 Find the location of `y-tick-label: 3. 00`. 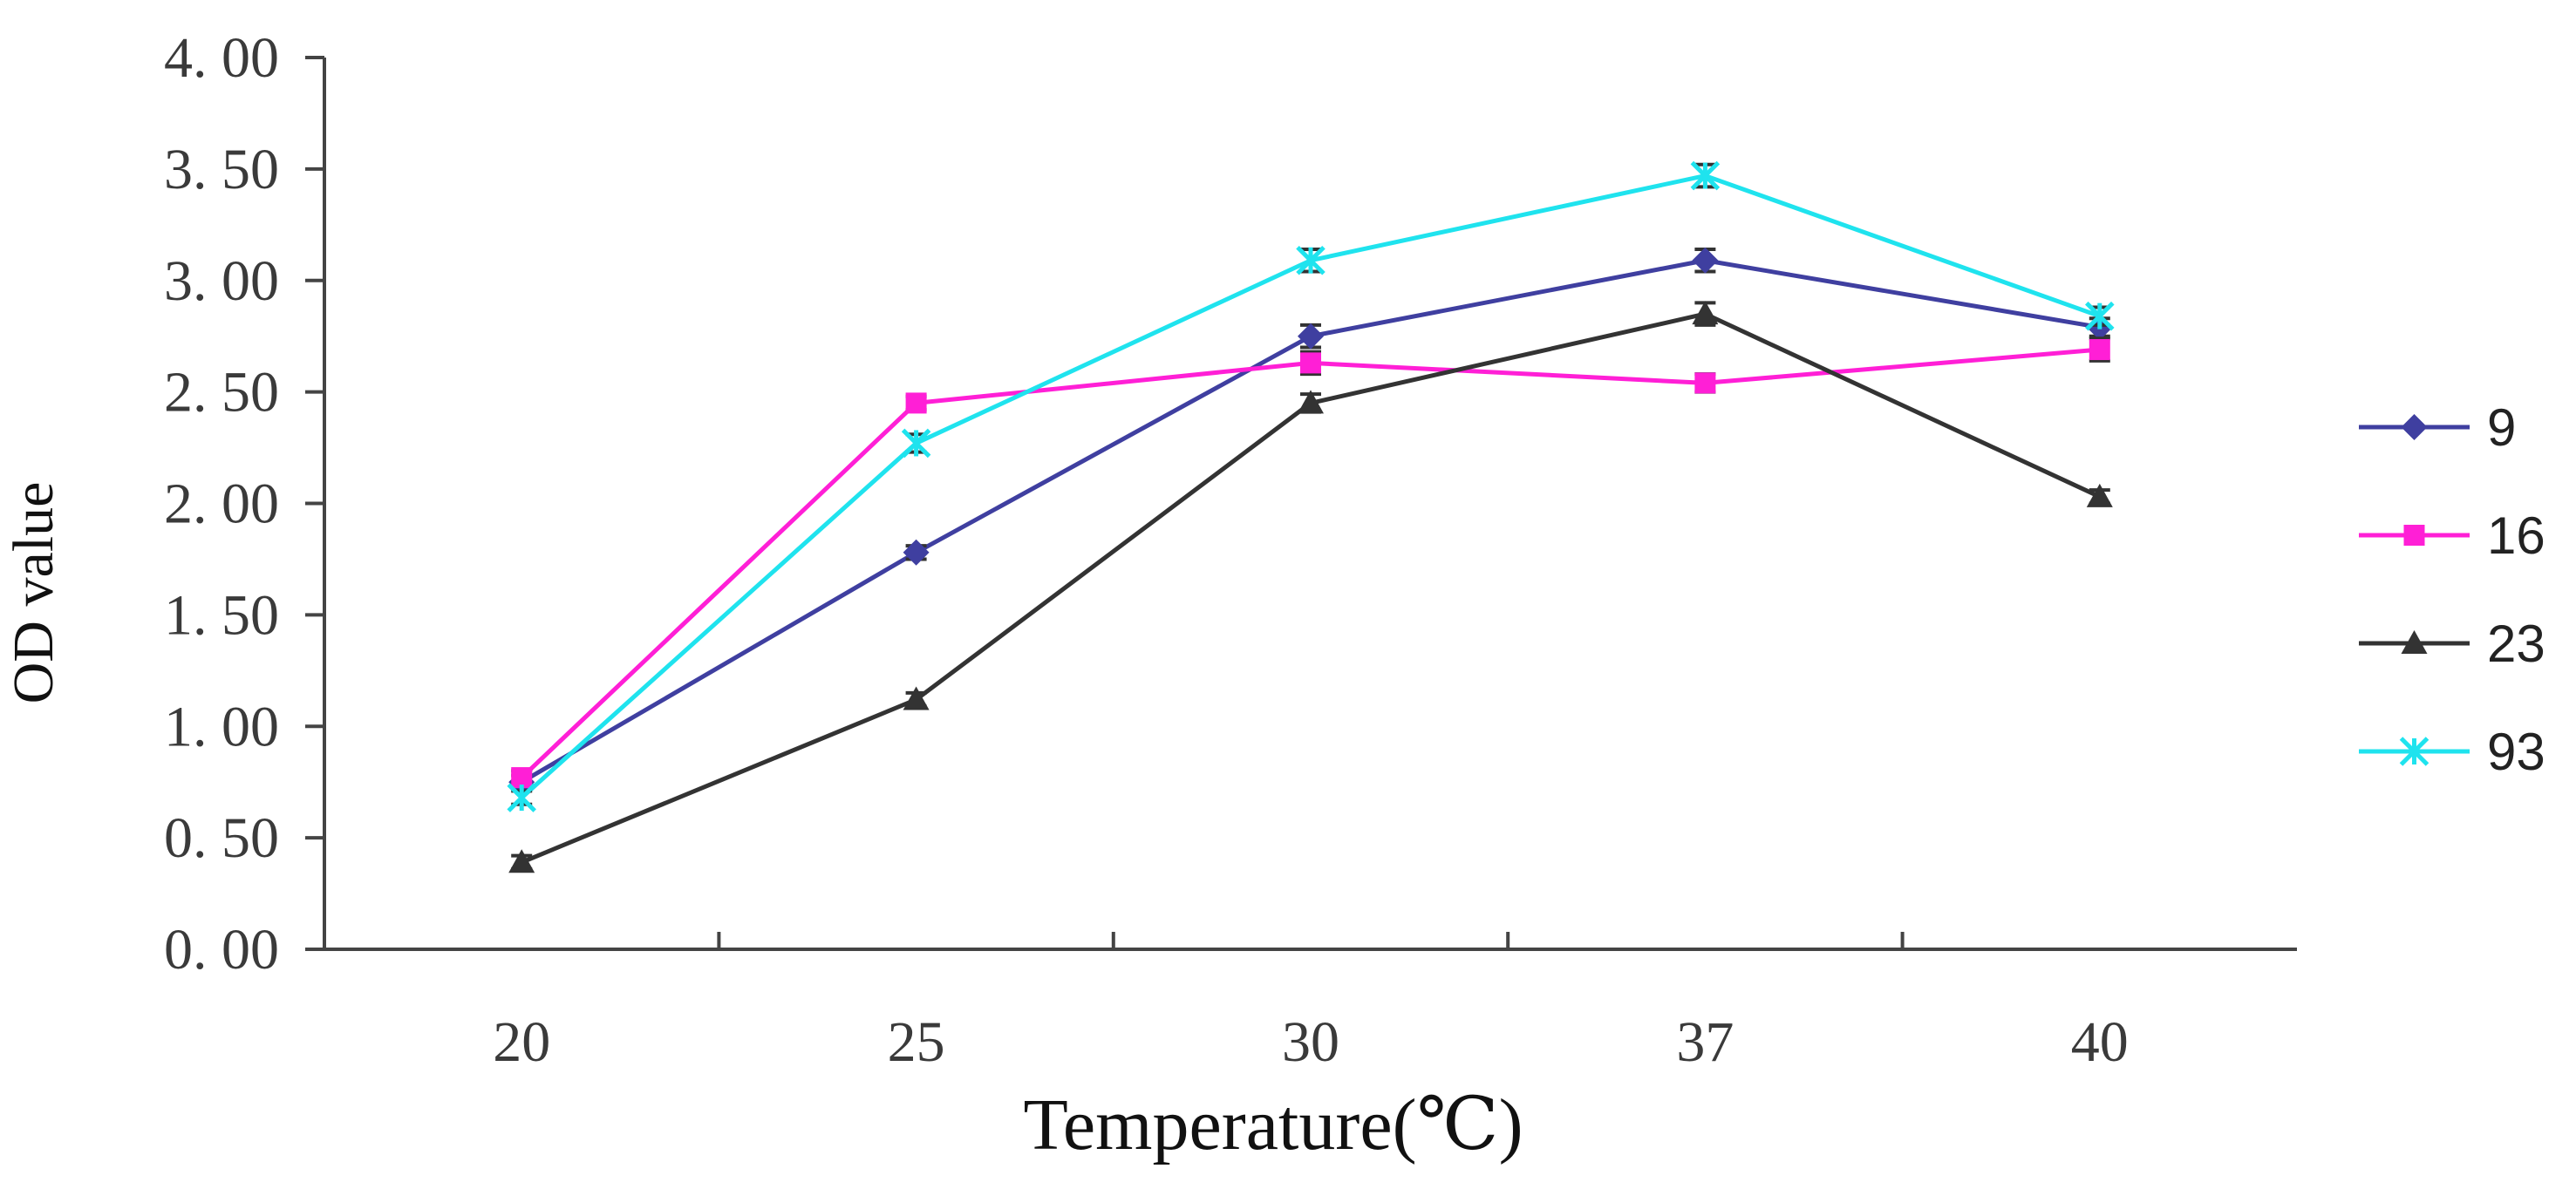

y-tick-label: 3. 00 is located at coordinates (222, 281).